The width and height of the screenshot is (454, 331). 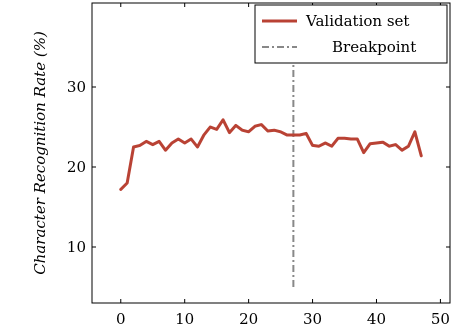 What do you see at coordinates (40, 153) in the screenshot?
I see `y-axis-label: Character Recognition Rate (%)` at bounding box center [40, 153].